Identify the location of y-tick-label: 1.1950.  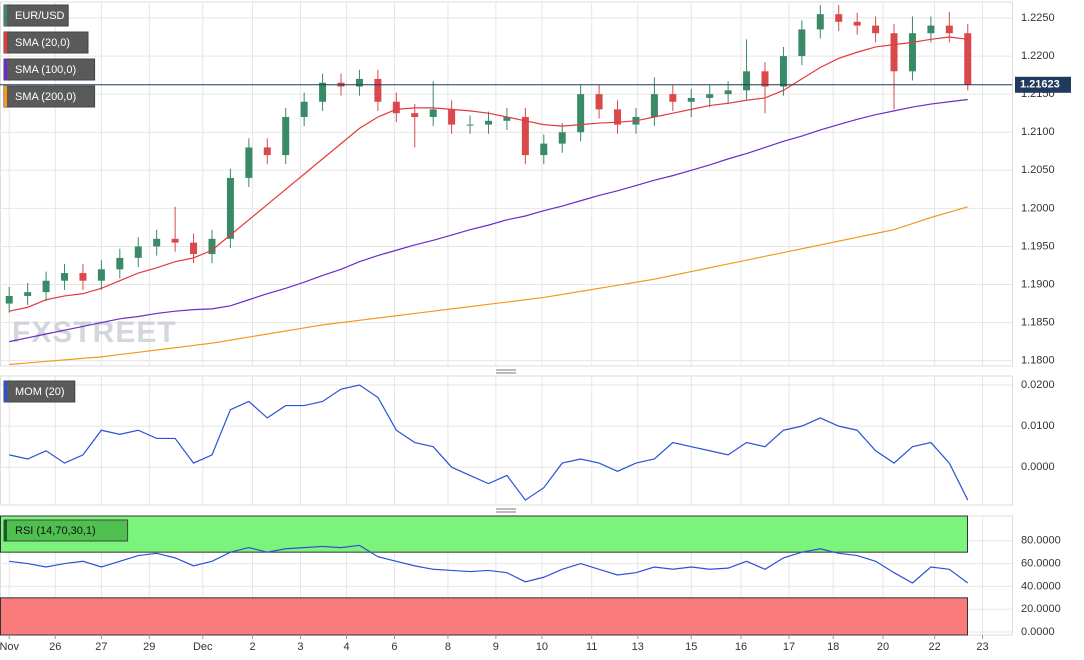
(1038, 246).